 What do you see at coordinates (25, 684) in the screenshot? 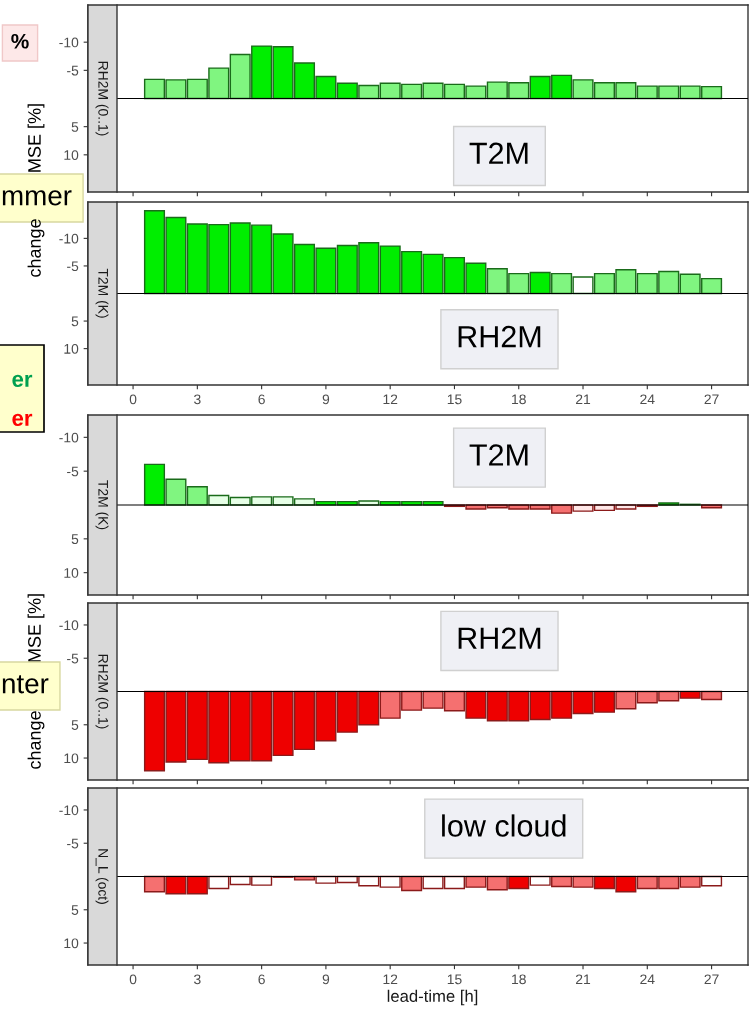
I see `text: nter` at bounding box center [25, 684].